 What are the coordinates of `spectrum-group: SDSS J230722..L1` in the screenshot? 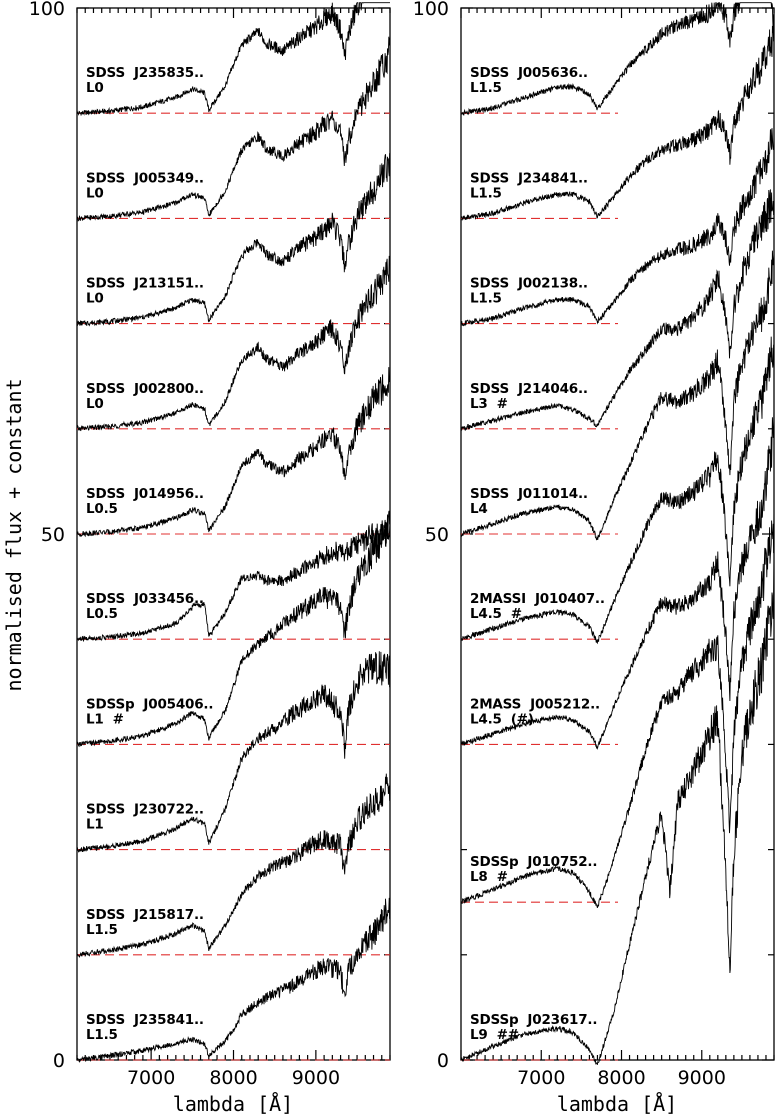 It's located at (233, 752).